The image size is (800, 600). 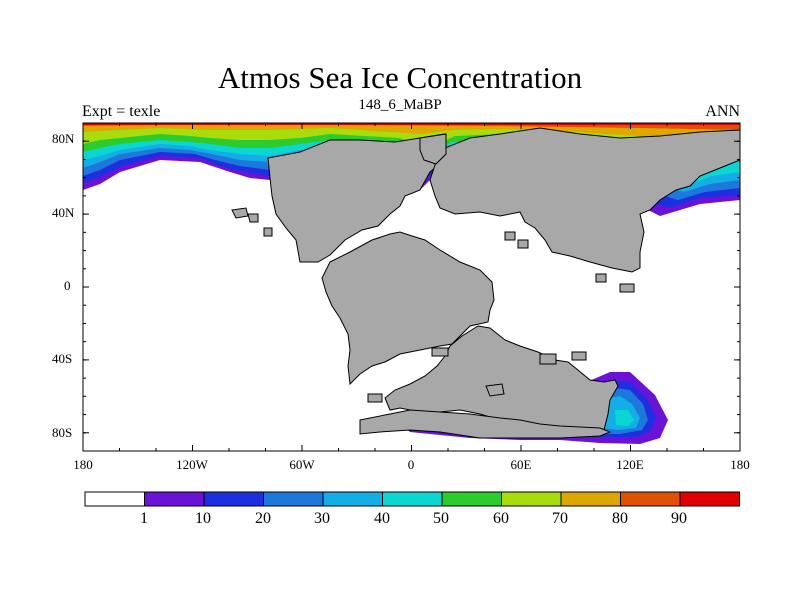 I want to click on x-tick-label: 60E, so click(x=521, y=464).